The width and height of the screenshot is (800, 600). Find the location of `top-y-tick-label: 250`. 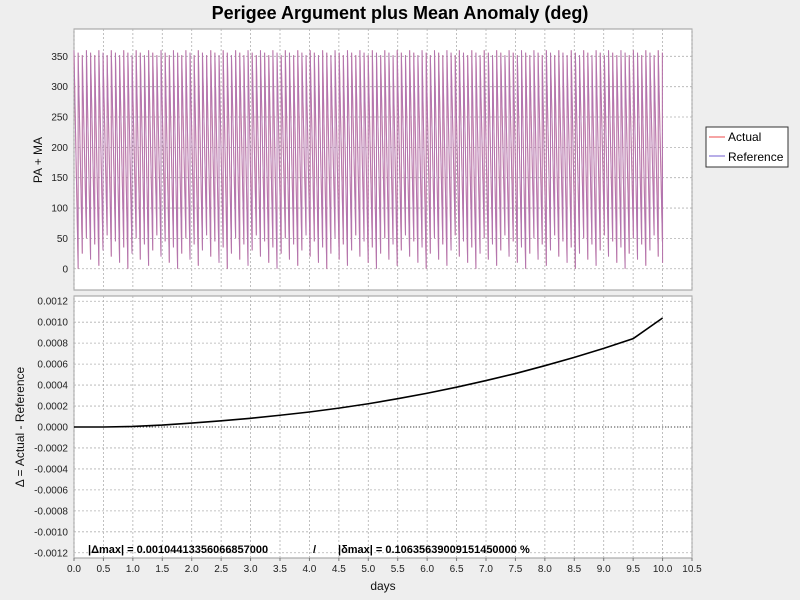

top-y-tick-label: 250 is located at coordinates (59, 118).